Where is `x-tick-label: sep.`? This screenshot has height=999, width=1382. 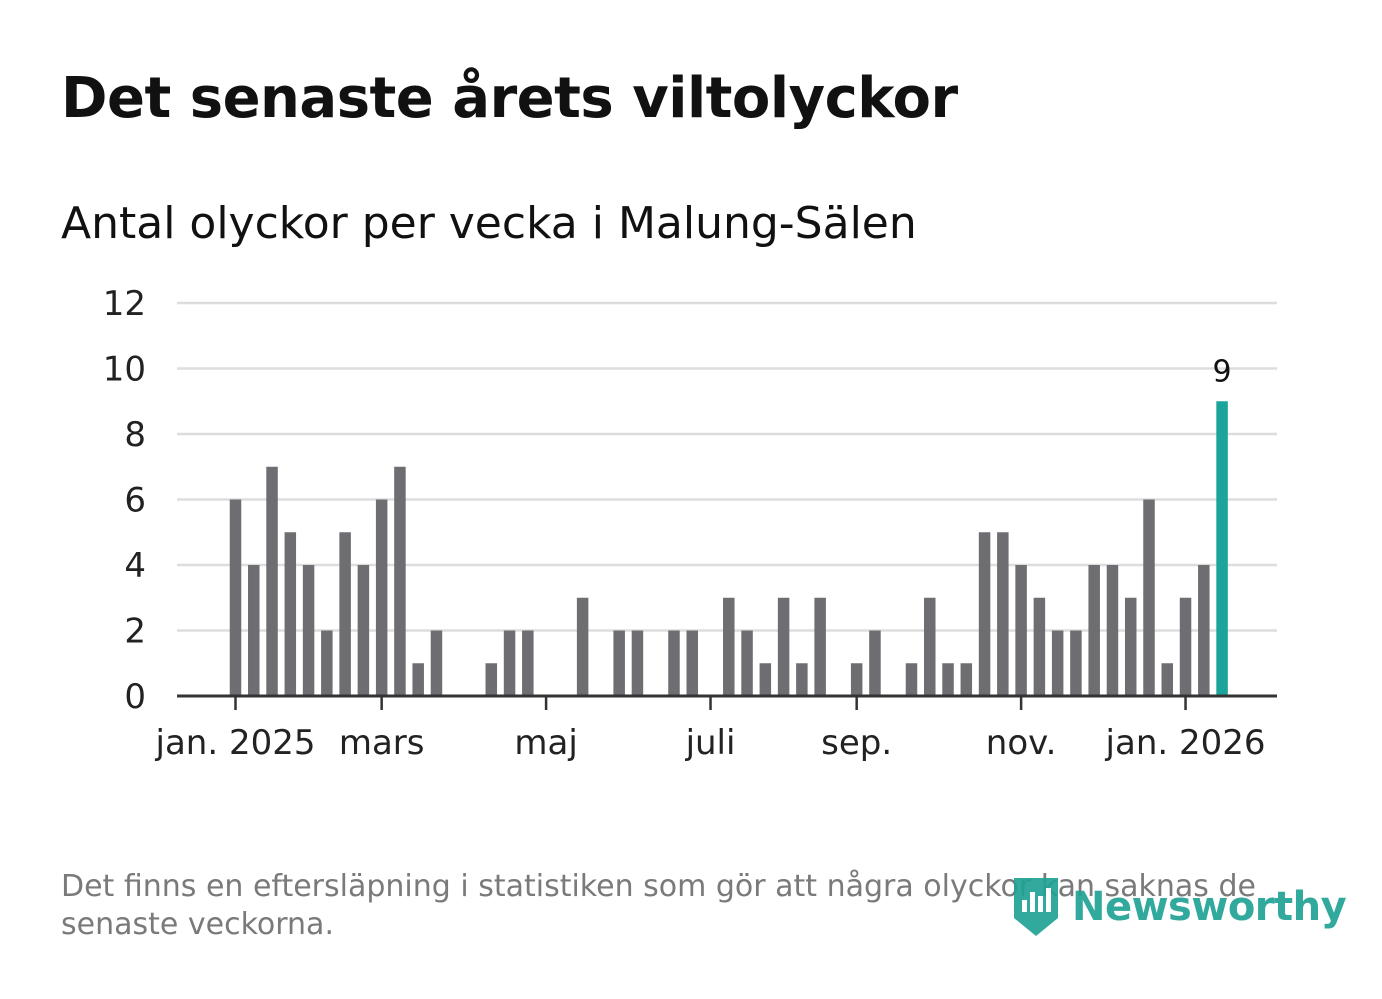
x-tick-label: sep. is located at coordinates (856, 743).